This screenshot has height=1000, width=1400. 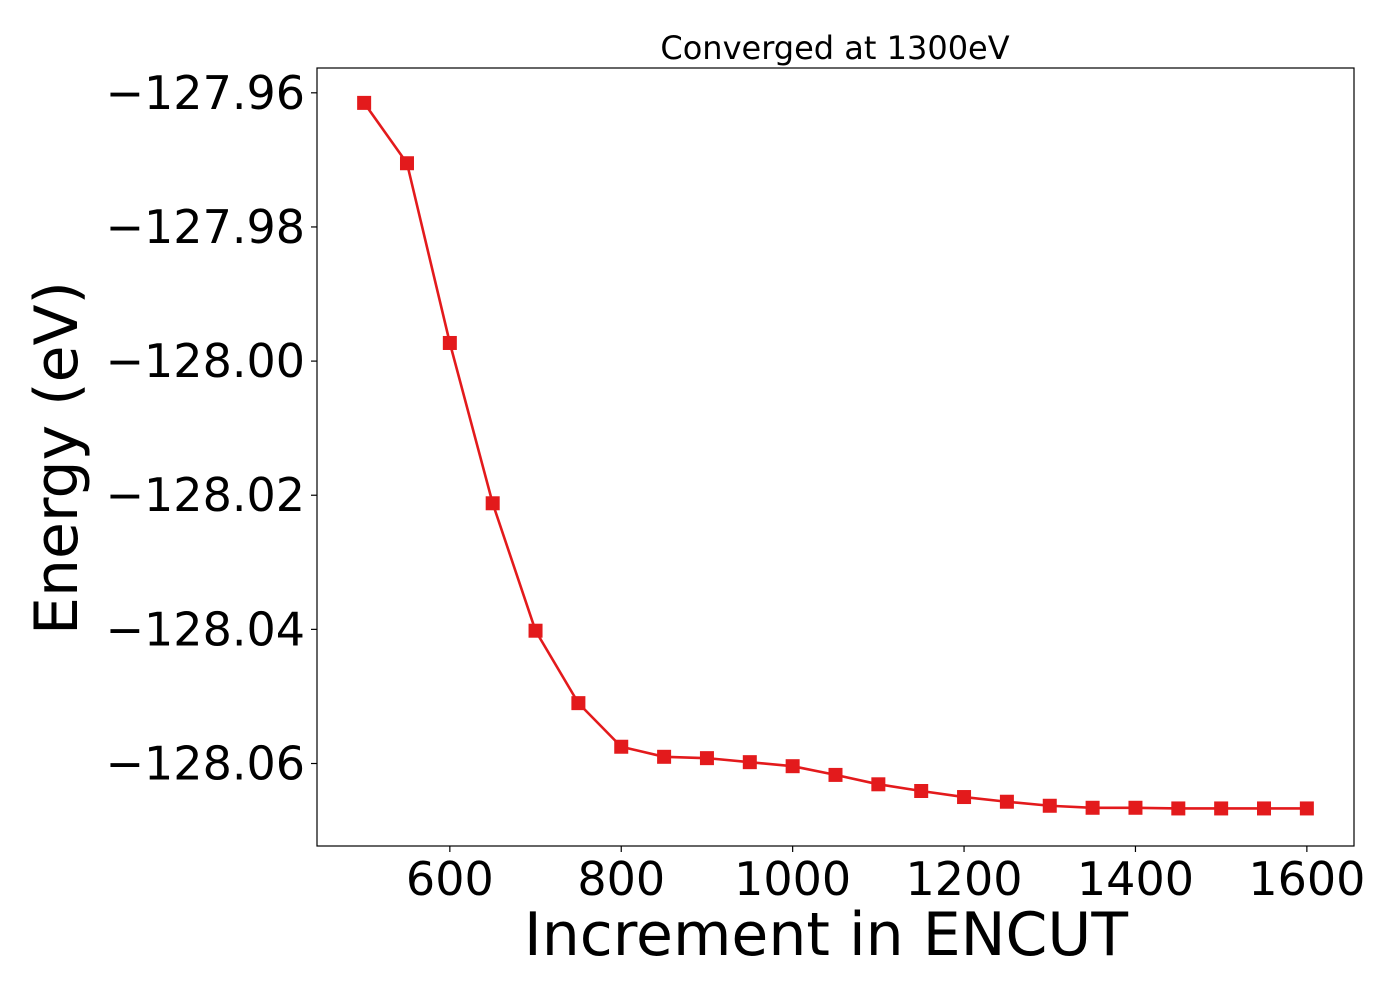 What do you see at coordinates (206, 764) in the screenshot?
I see `y-tick-label: −128.06` at bounding box center [206, 764].